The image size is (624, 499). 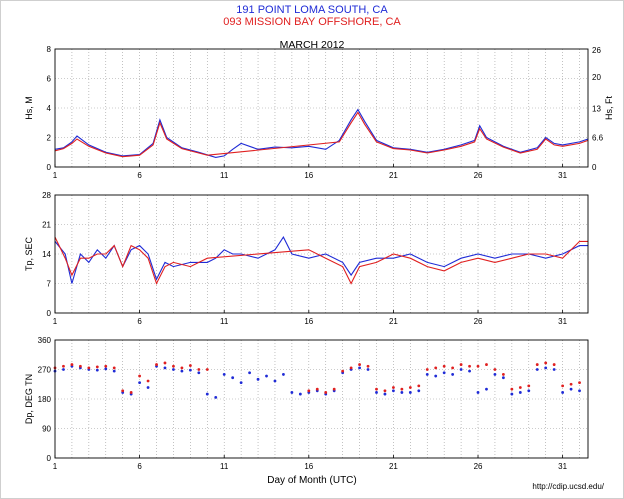 What do you see at coordinates (46, 195) in the screenshot?
I see `y-tick-label: 28` at bounding box center [46, 195].